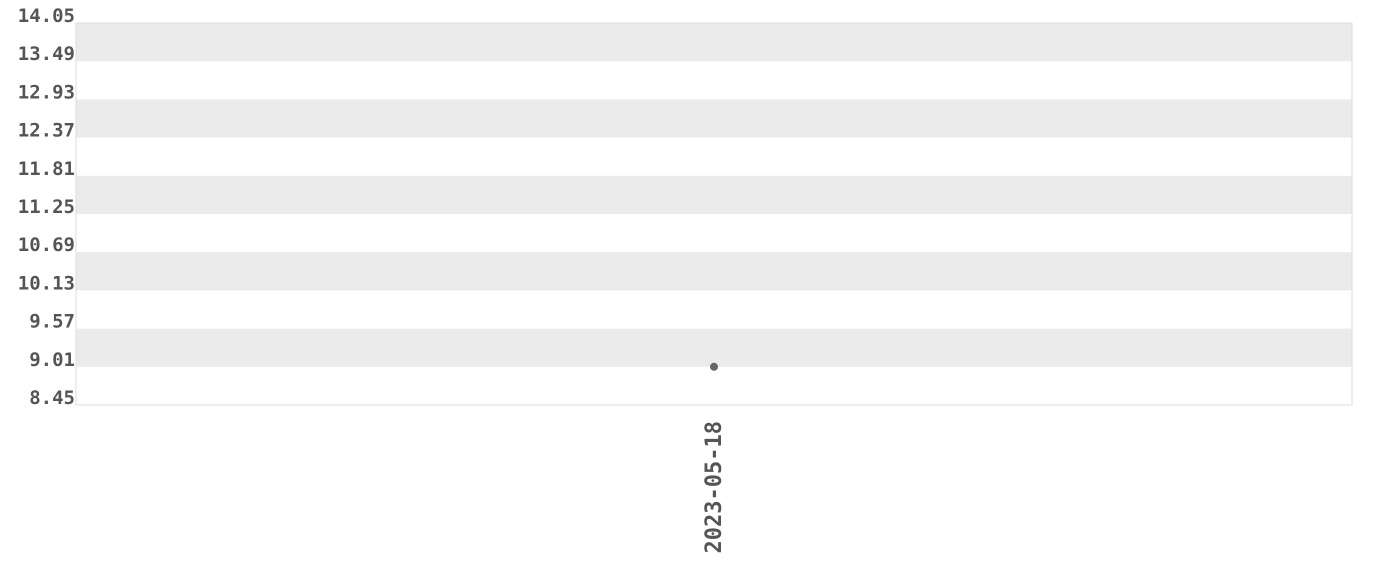 This screenshot has height=580, width=1380. Describe the element at coordinates (52, 360) in the screenshot. I see `y-tick-label: 9.01` at that location.